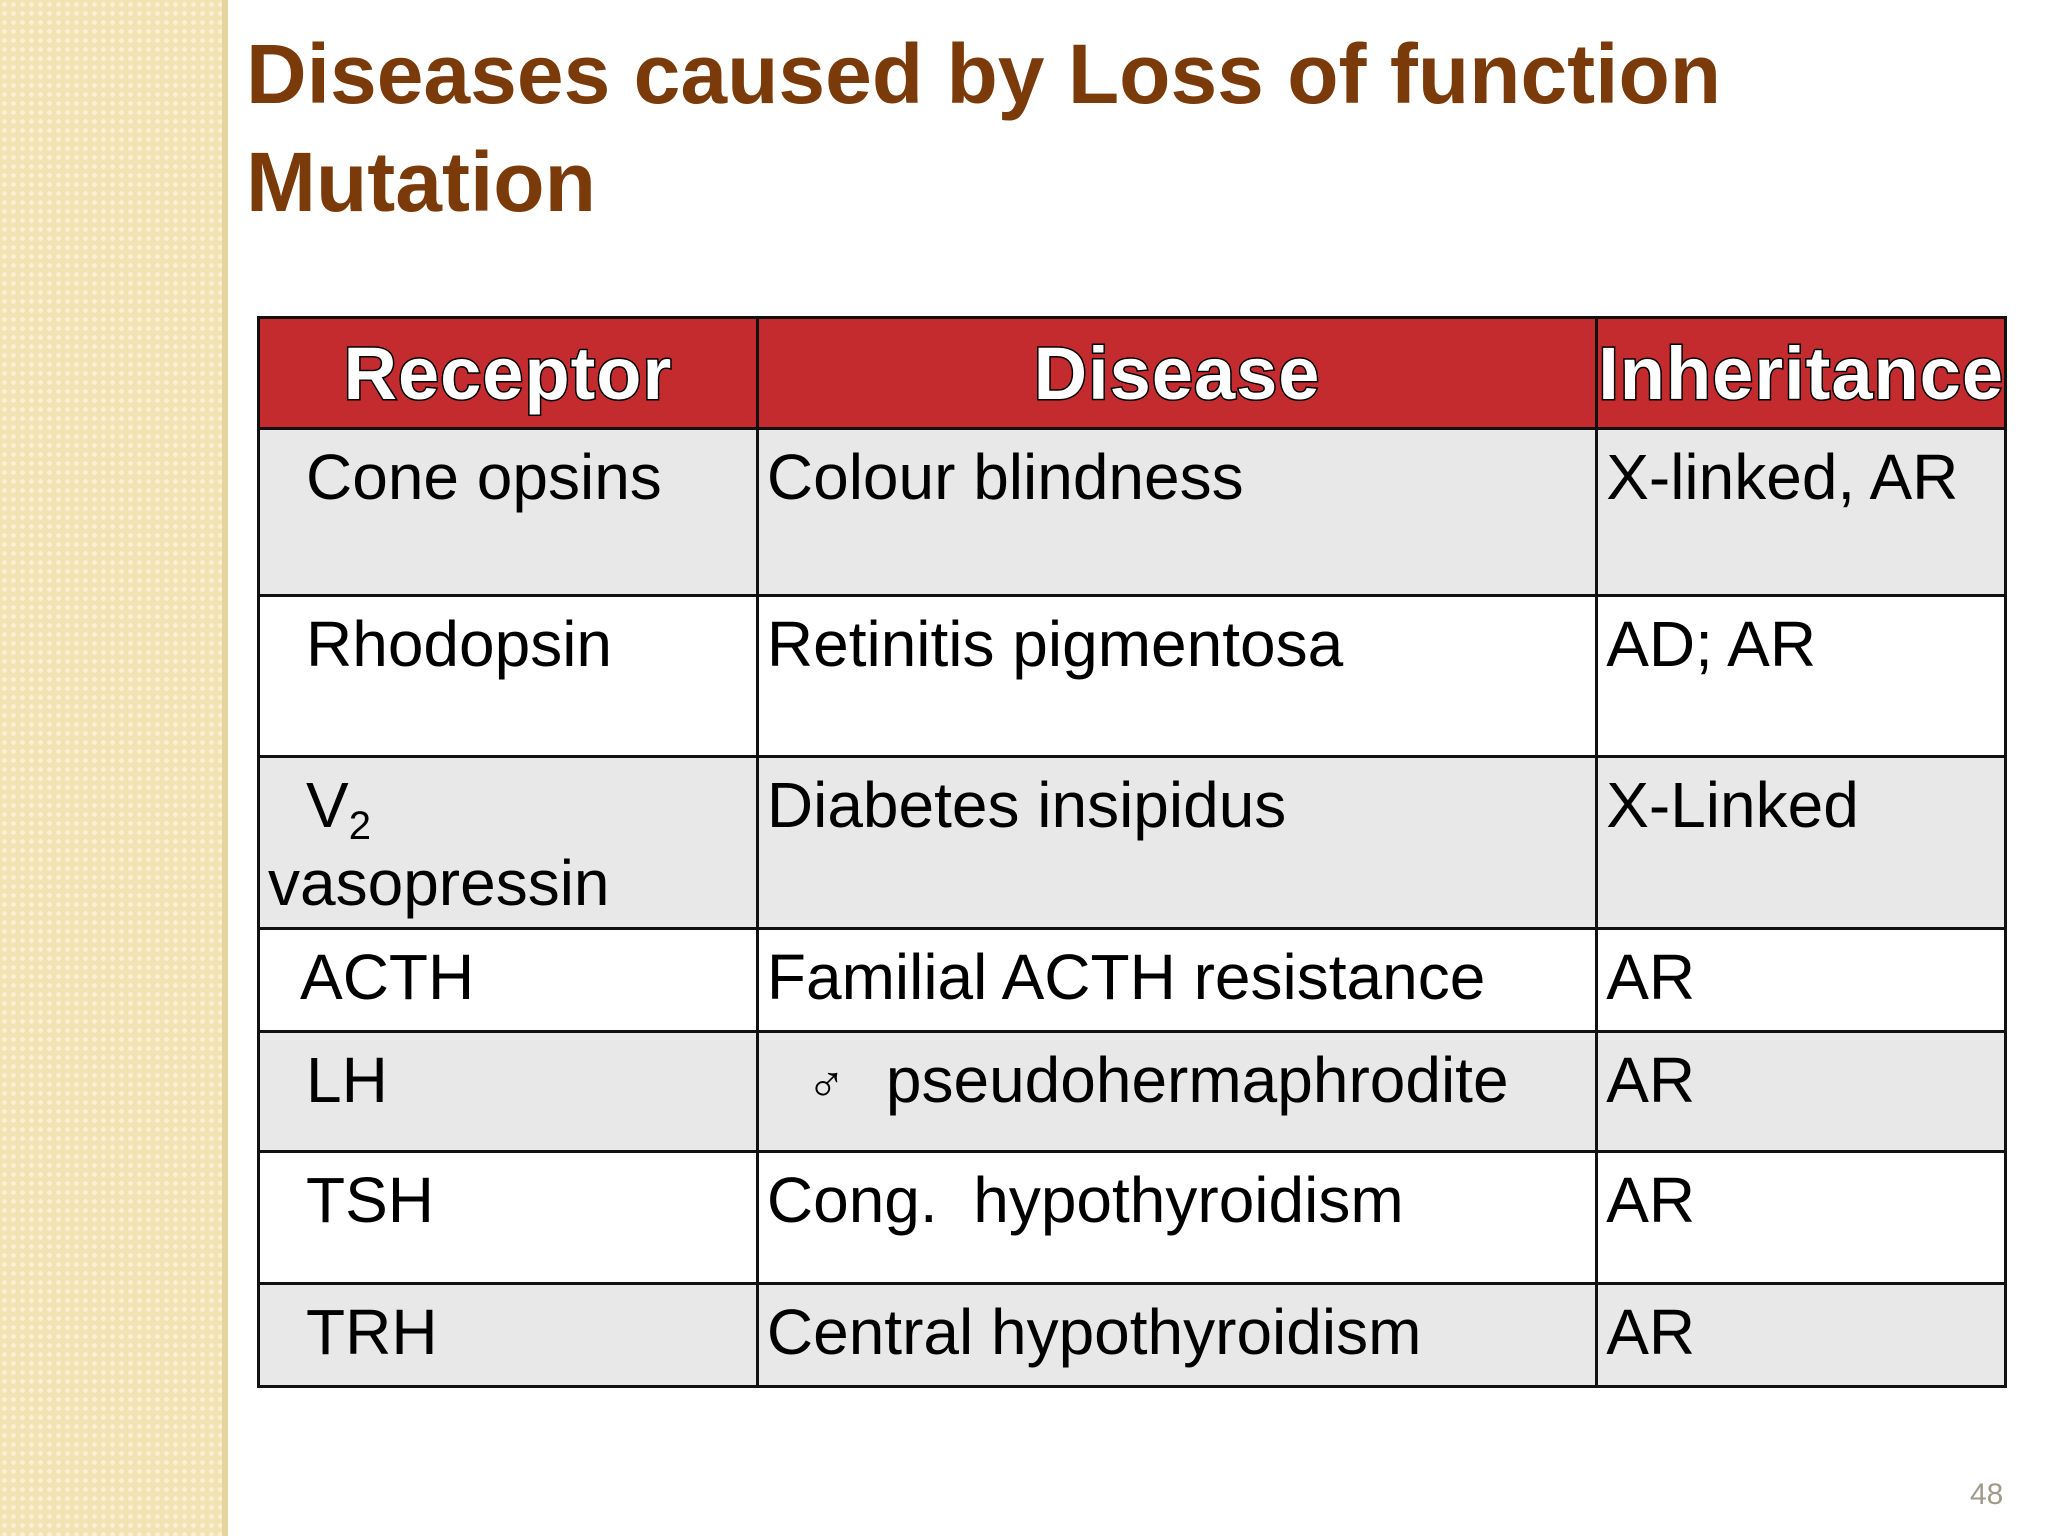 The width and height of the screenshot is (2048, 1536). Describe the element at coordinates (1177, 842) in the screenshot. I see `cell-disease: Diabetes insipidus` at that location.